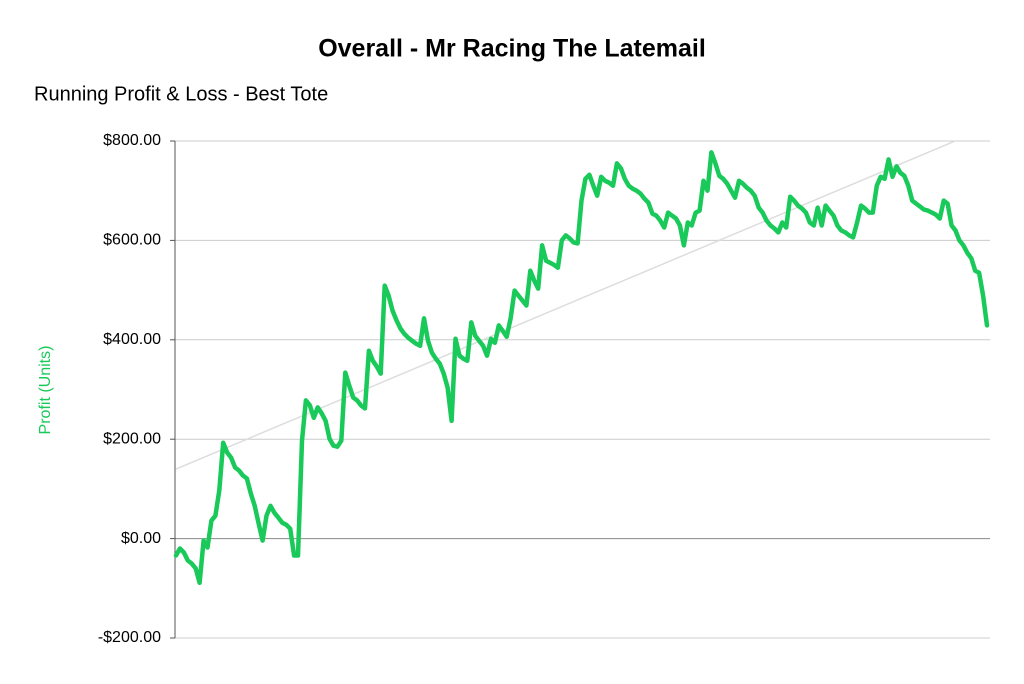 Image resolution: width=1024 pixels, height=684 pixels. I want to click on y-tick-label: $800.00, so click(132, 140).